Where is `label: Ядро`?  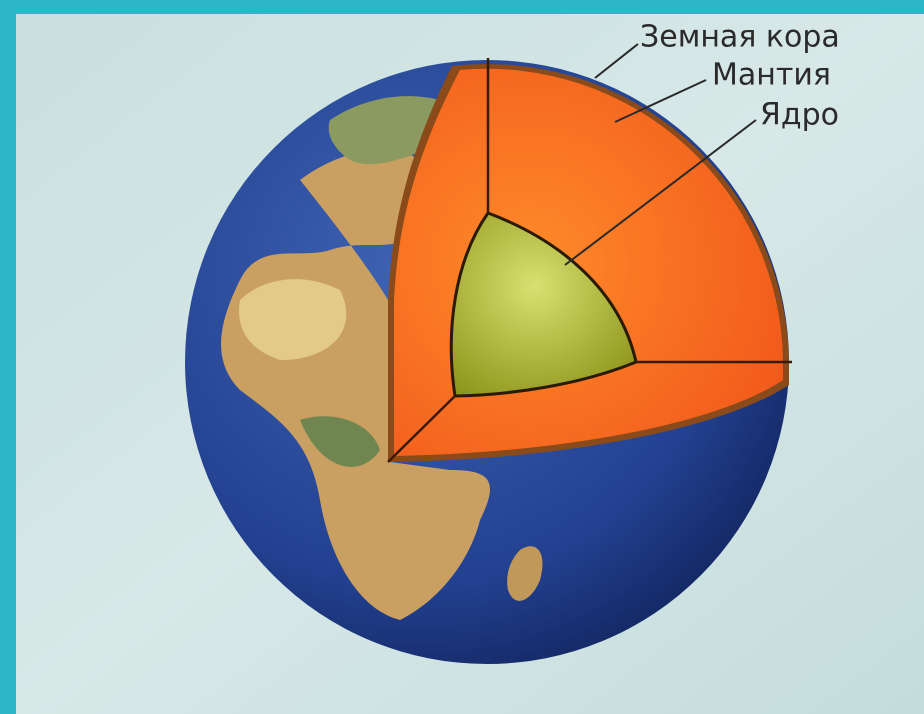
label: Ядро is located at coordinates (799, 115).